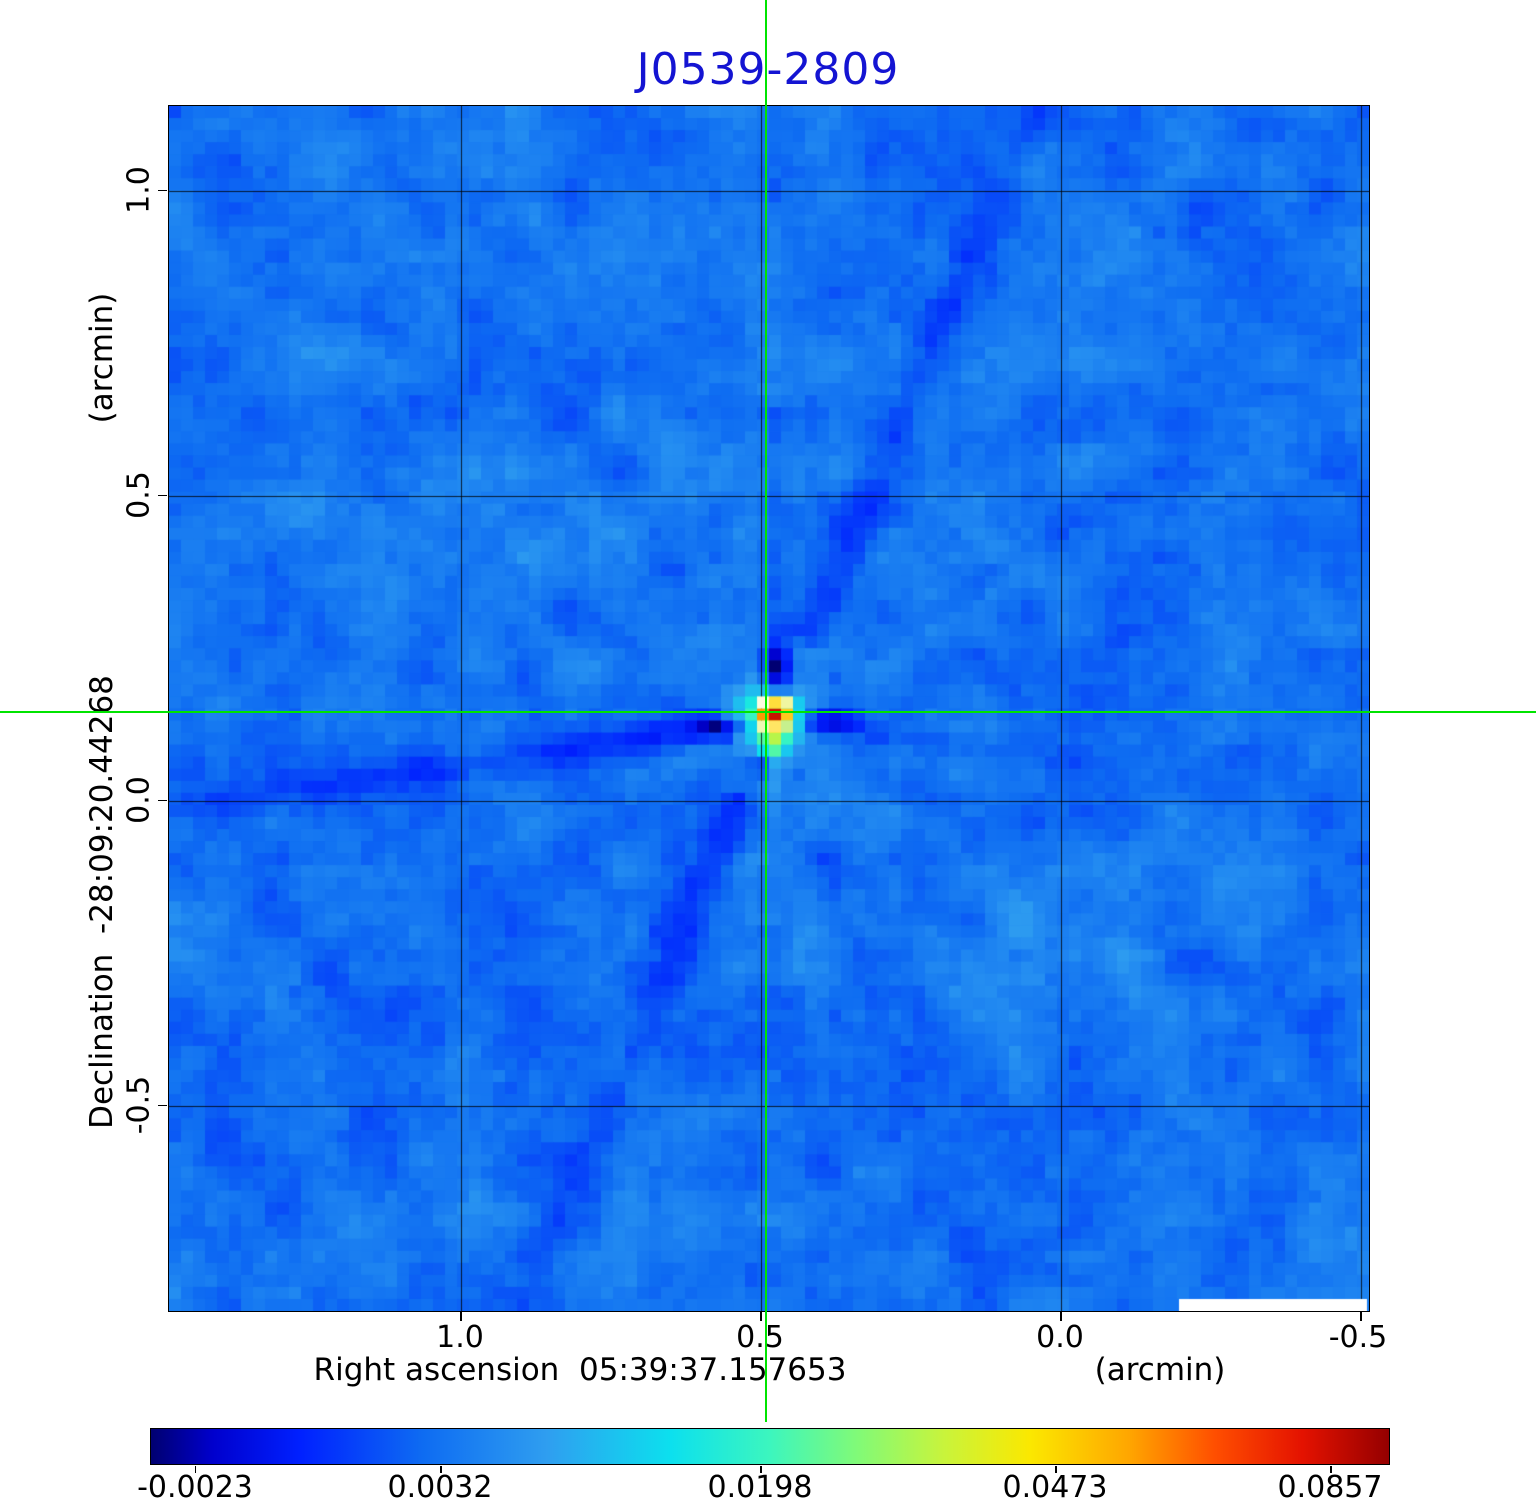 The height and width of the screenshot is (1500, 1536). What do you see at coordinates (1358, 1337) in the screenshot?
I see `x-tick-label-4: -0.5` at bounding box center [1358, 1337].